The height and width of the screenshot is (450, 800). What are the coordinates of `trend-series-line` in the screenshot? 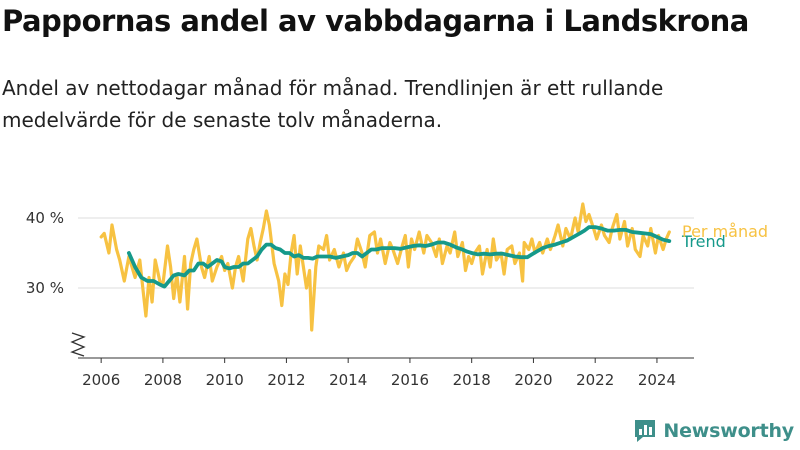 It's located at (399, 257).